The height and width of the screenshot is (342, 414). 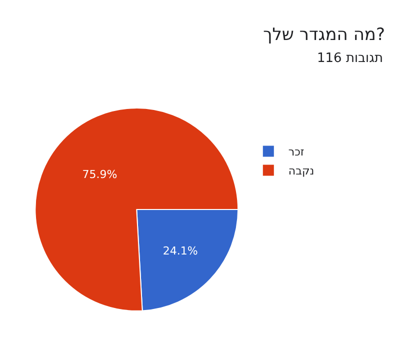 I want to click on legend-label: זכר, so click(x=296, y=152).